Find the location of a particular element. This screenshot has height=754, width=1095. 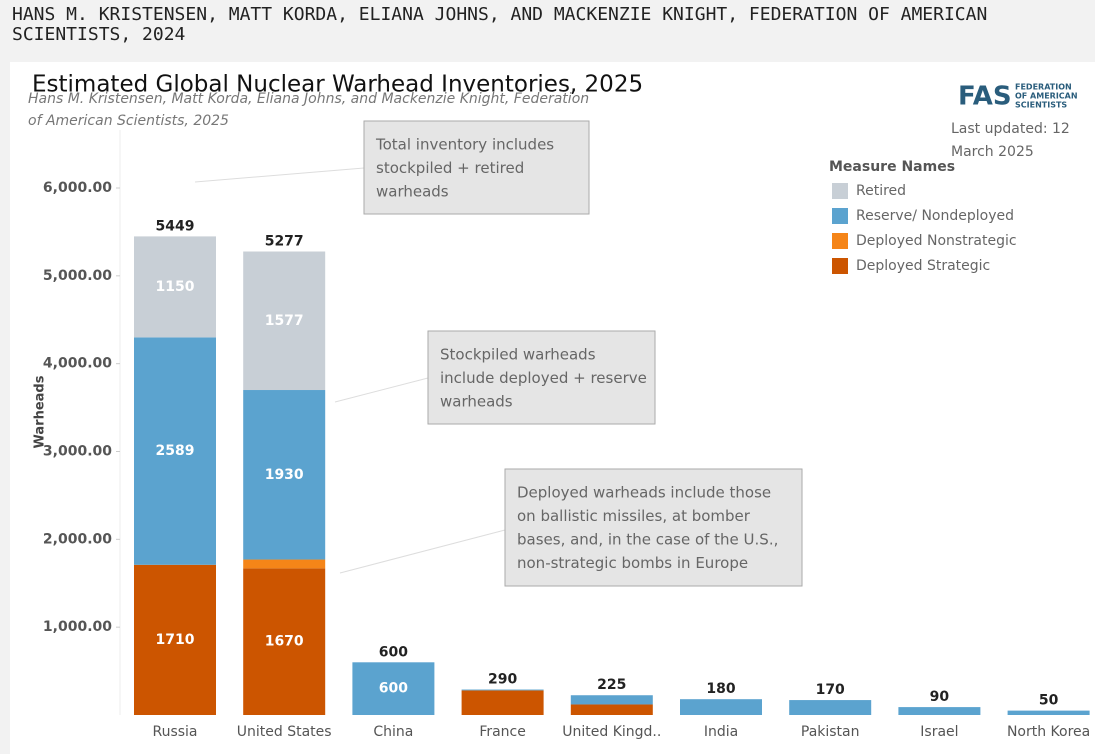

logo-text: SCIENTISTS is located at coordinates (1041, 105).